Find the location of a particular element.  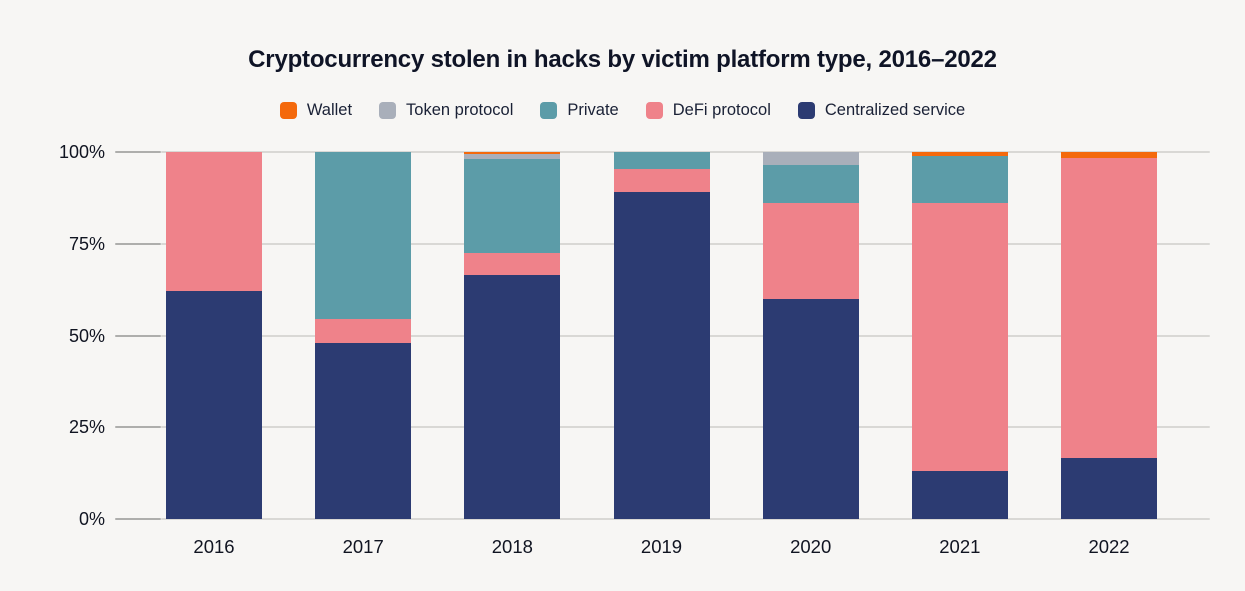

bar-2018-segment-token-protocol is located at coordinates (512, 156).